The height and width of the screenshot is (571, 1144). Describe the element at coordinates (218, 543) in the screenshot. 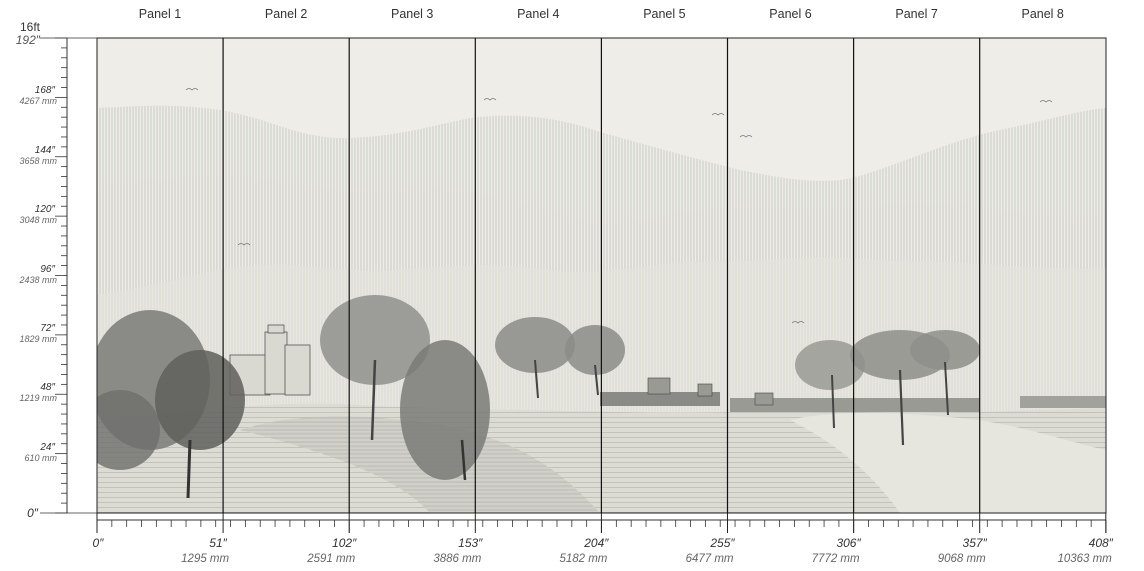

I see `horizontal-label-in: 51″` at that location.